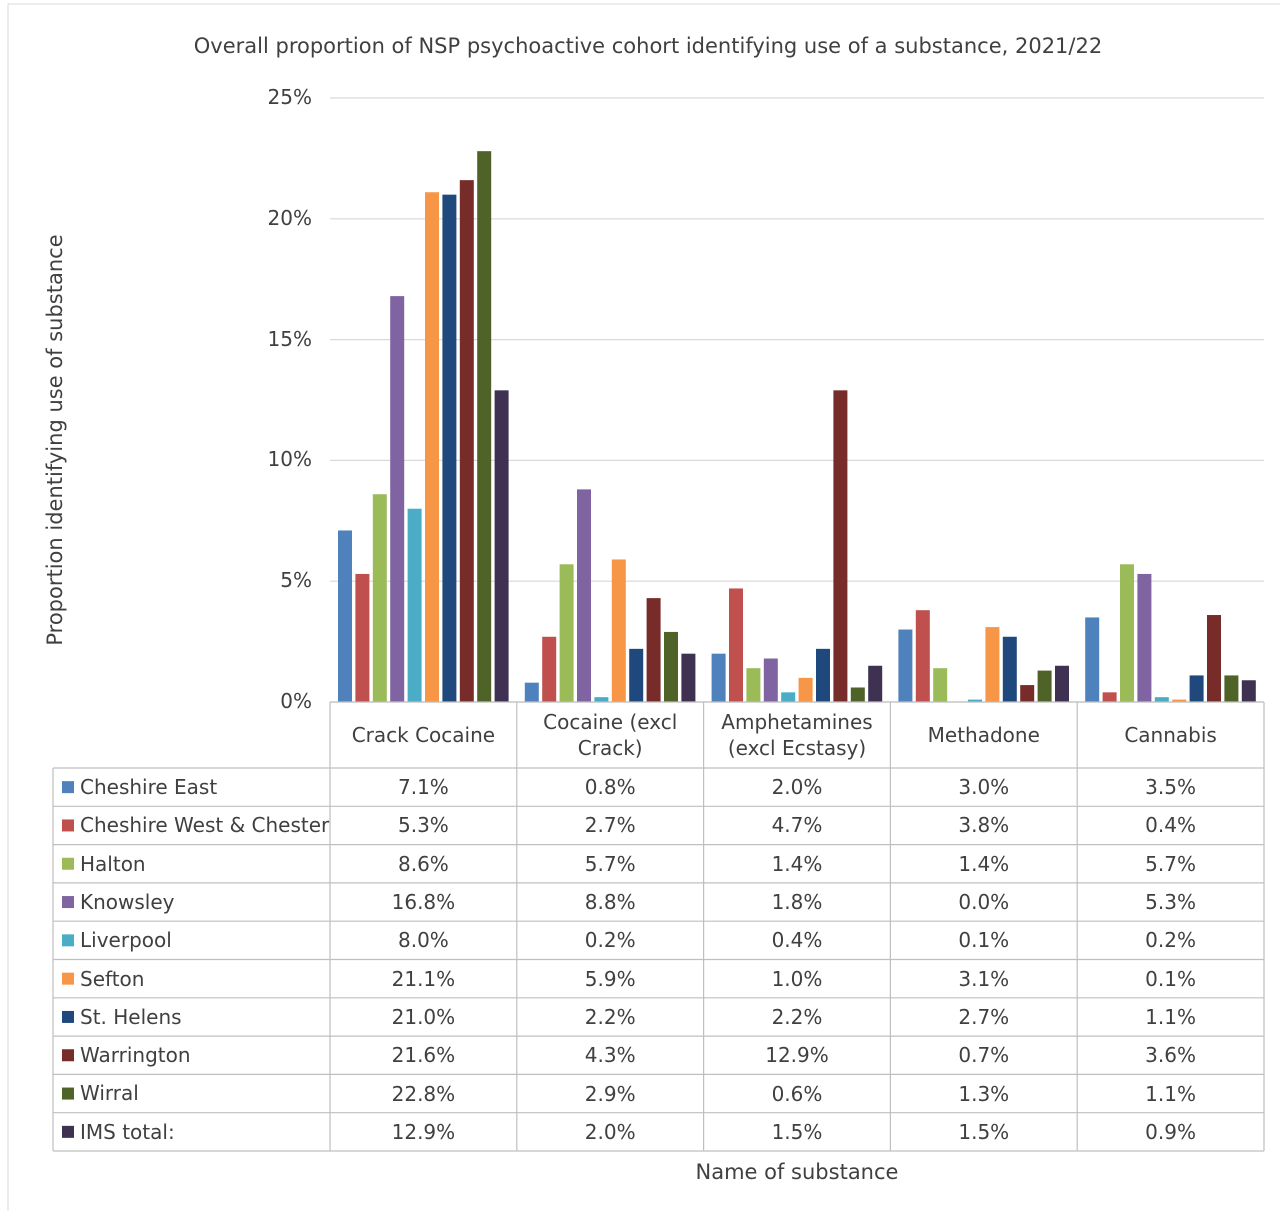 The height and width of the screenshot is (1211, 1280). What do you see at coordinates (797, 735) in the screenshot?
I see `category-label: Amphetamines (excl Ecstasy)` at bounding box center [797, 735].